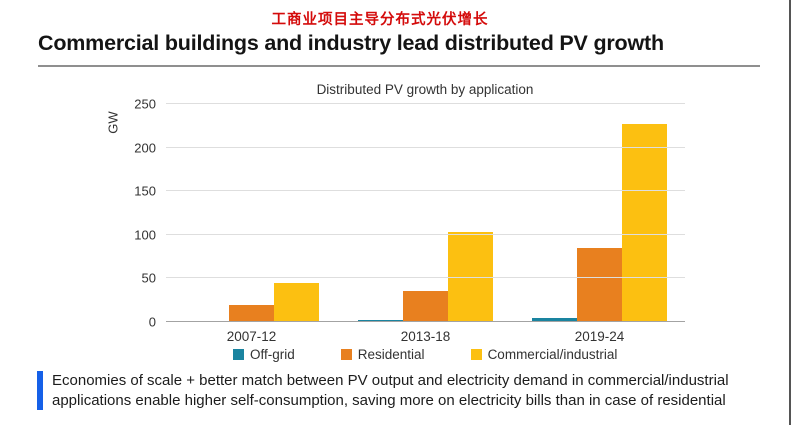 The height and width of the screenshot is (425, 800). Describe the element at coordinates (238, 354) in the screenshot. I see `legend-swatch-off-grid-icon` at that location.